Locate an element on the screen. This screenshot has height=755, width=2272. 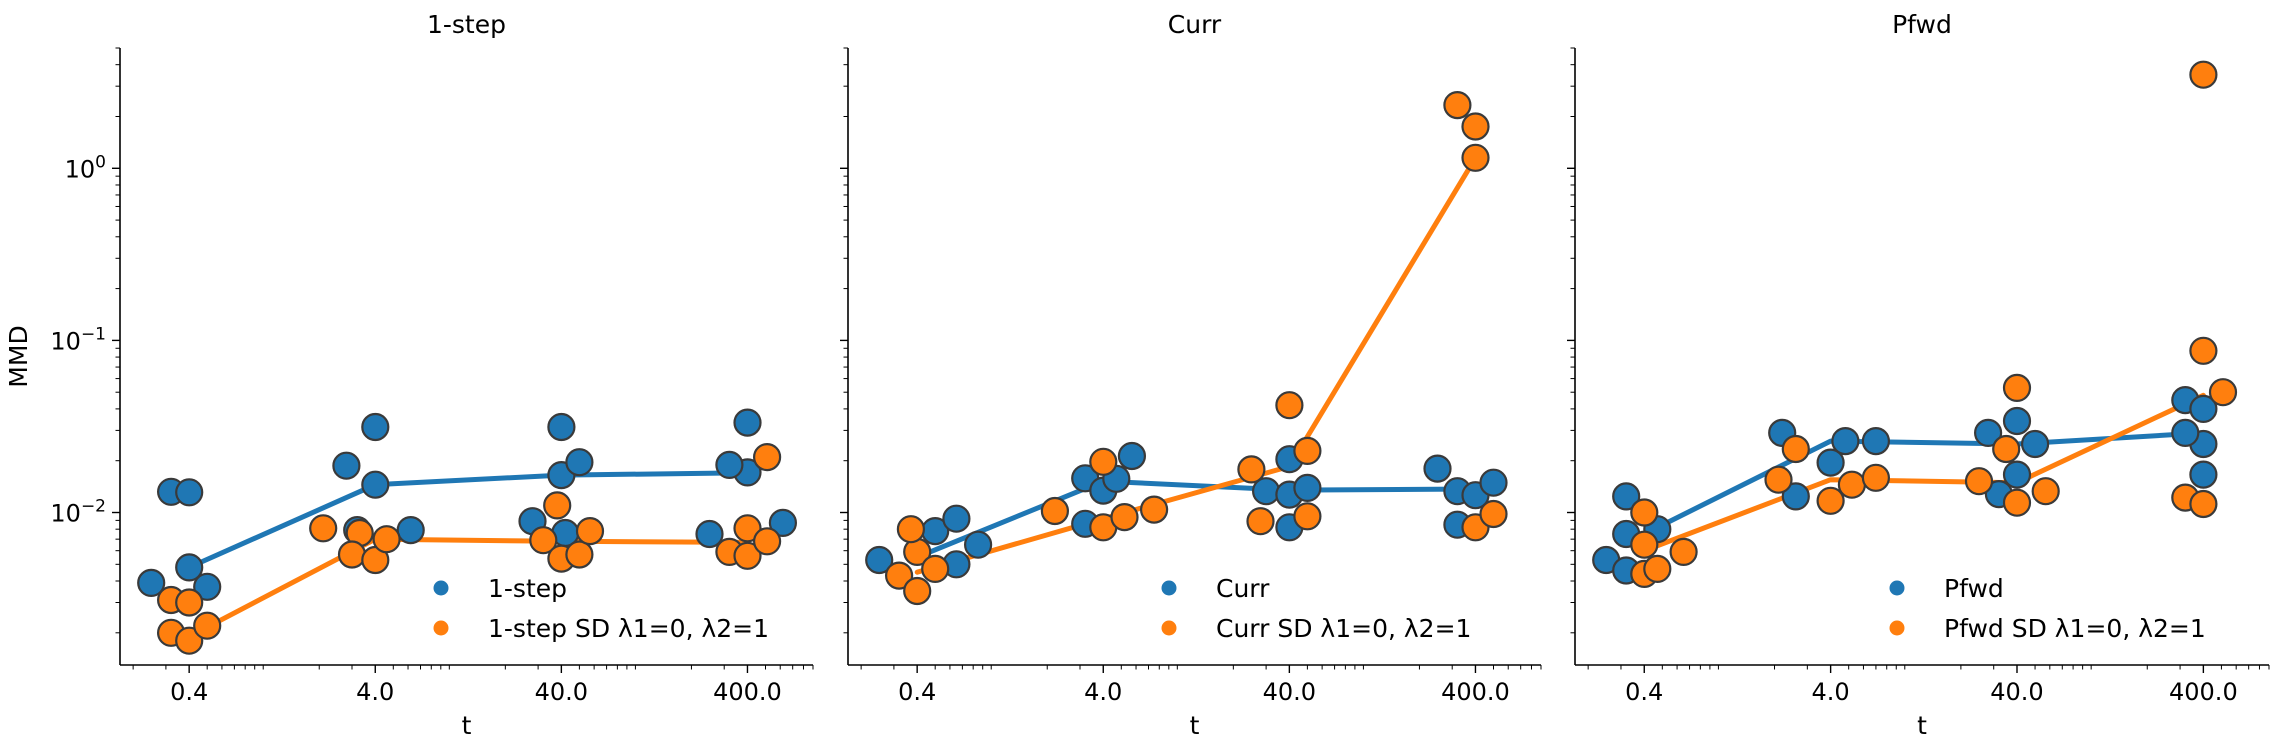
panel-title: Pfwd is located at coordinates (1922, 24).